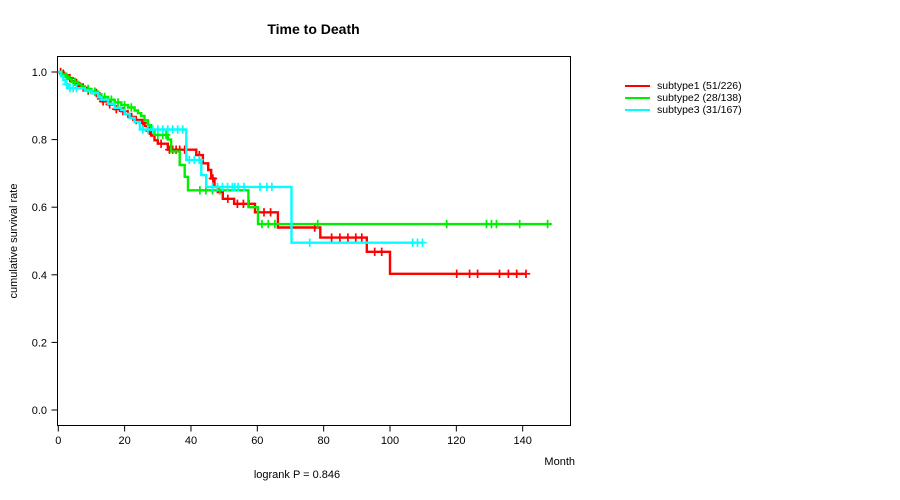 This screenshot has width=900, height=500. I want to click on x-tick-label: 100, so click(390, 441).